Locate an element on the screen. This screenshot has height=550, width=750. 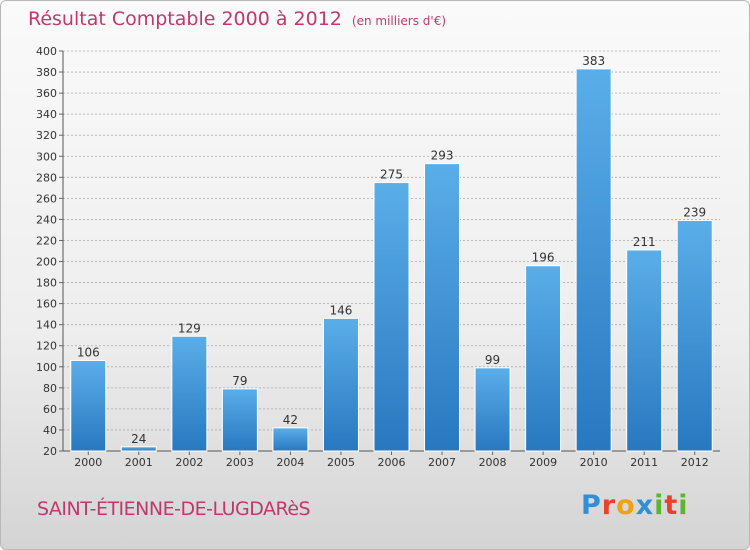
y-tick-label: 360 is located at coordinates (46, 93).